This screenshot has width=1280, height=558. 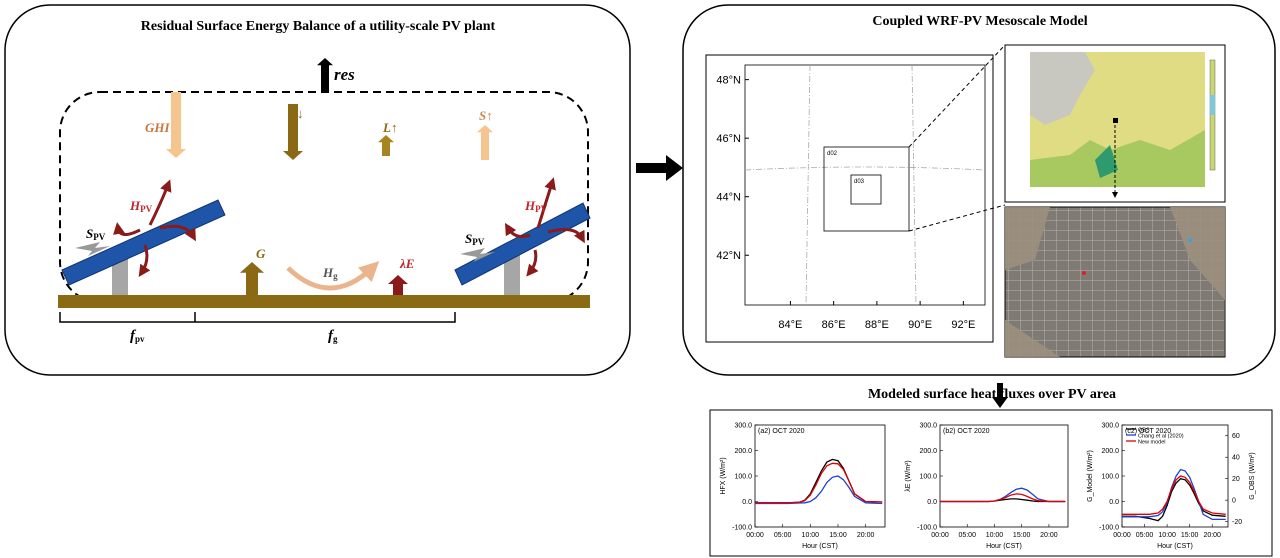 What do you see at coordinates (1152, 443) in the screenshot?
I see `legend-label: New model` at bounding box center [1152, 443].